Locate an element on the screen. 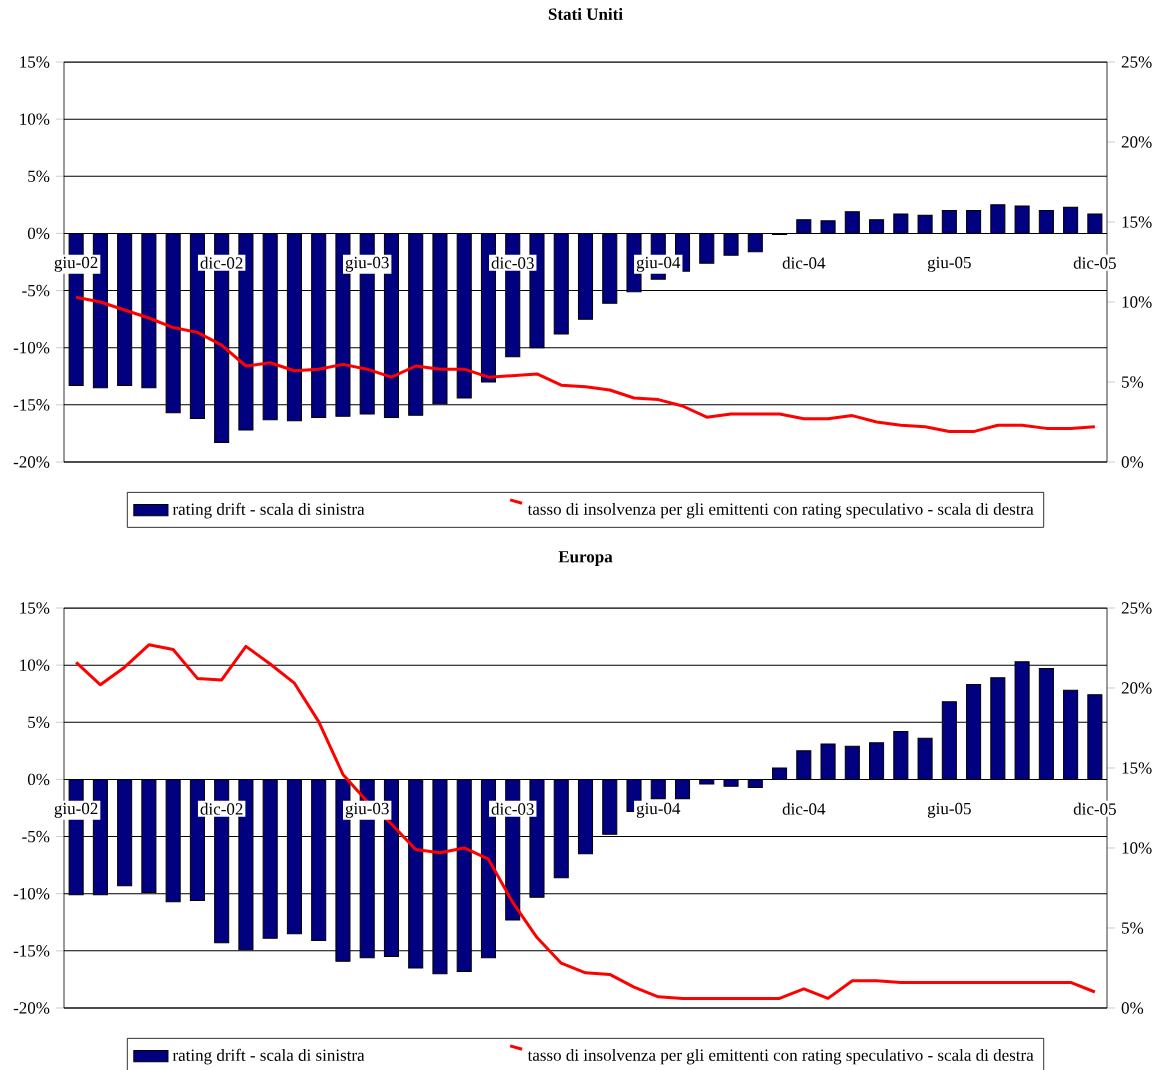 The height and width of the screenshot is (1070, 1158). chart-title: Stati Uniti is located at coordinates (585, 13).